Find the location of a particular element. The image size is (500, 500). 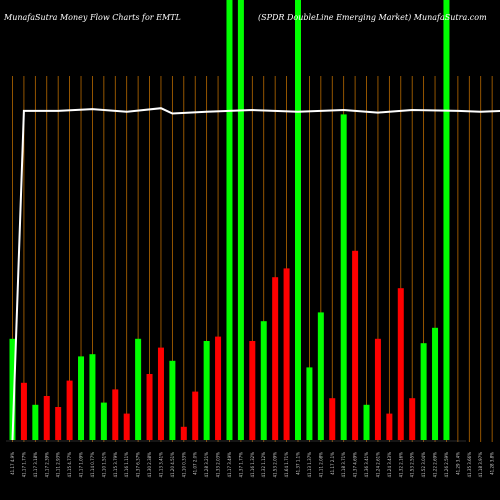

x-tick-label: 41.17 2.1% is located at coordinates (332, 463).